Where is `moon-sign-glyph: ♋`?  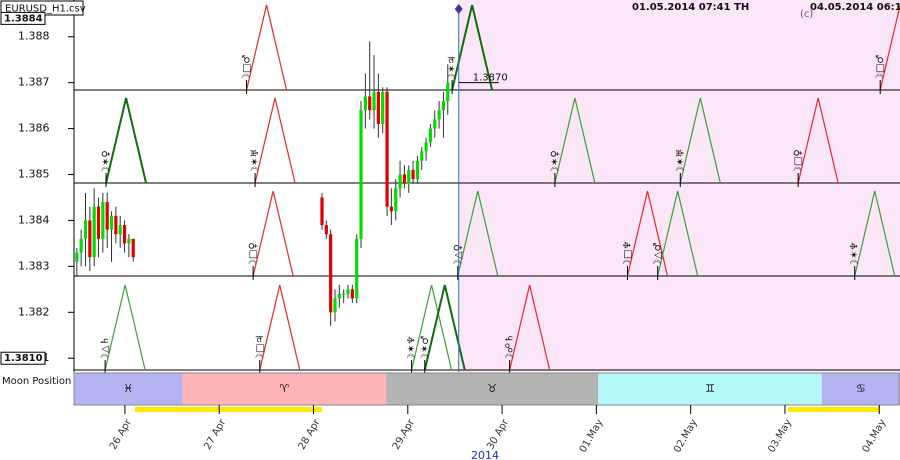
moon-sign-glyph: ♋ is located at coordinates (861, 388).